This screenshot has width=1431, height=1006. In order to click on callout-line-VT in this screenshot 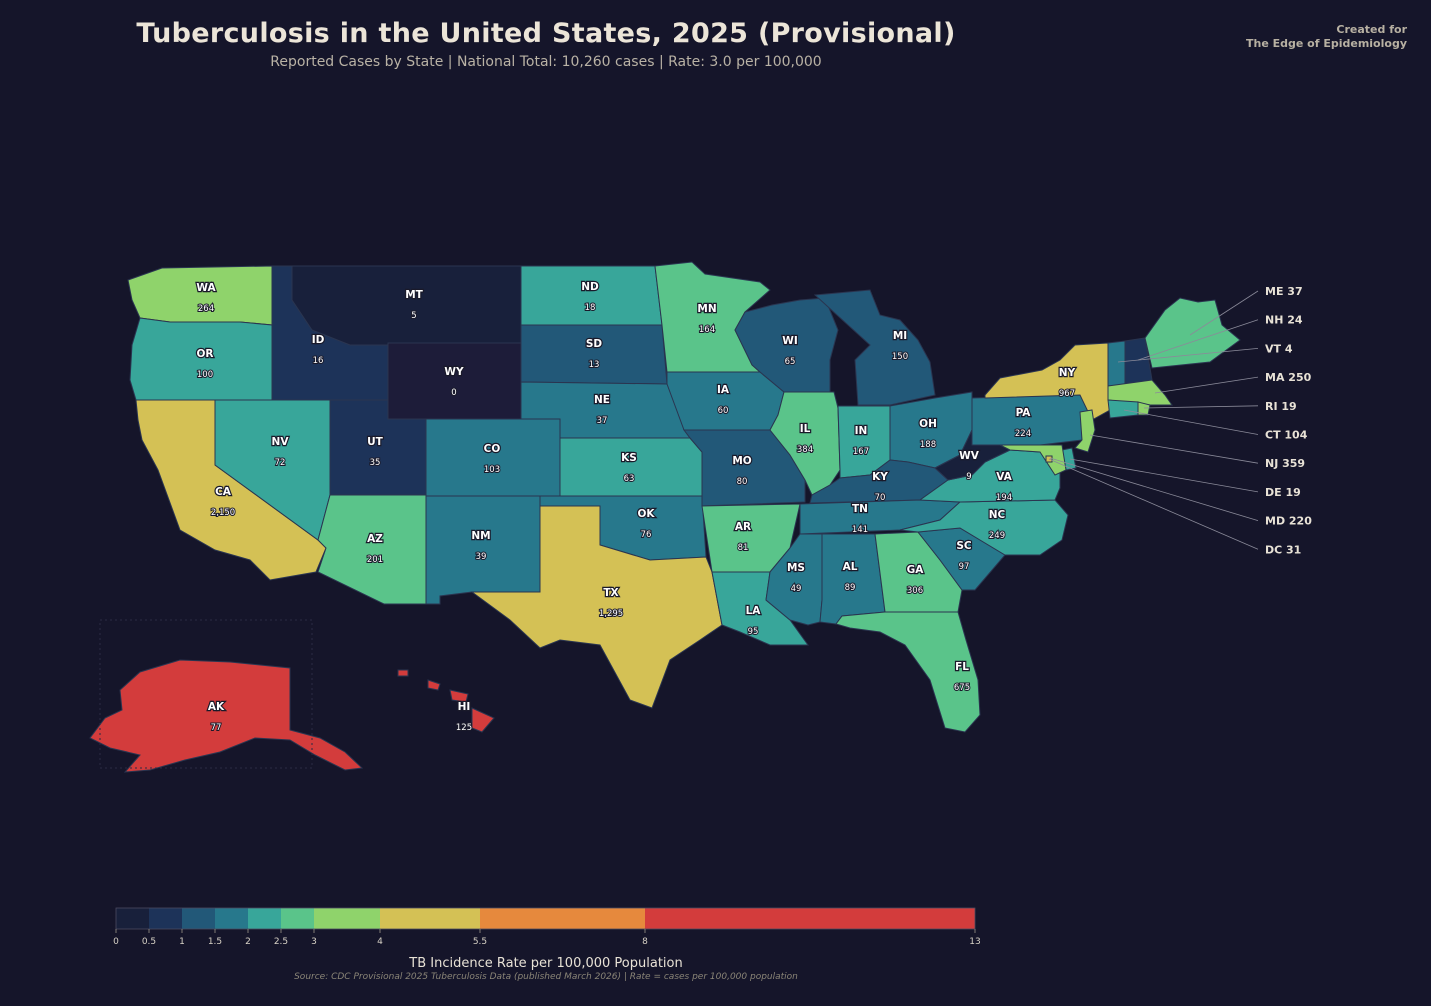, I will do `click(1188, 355)`.